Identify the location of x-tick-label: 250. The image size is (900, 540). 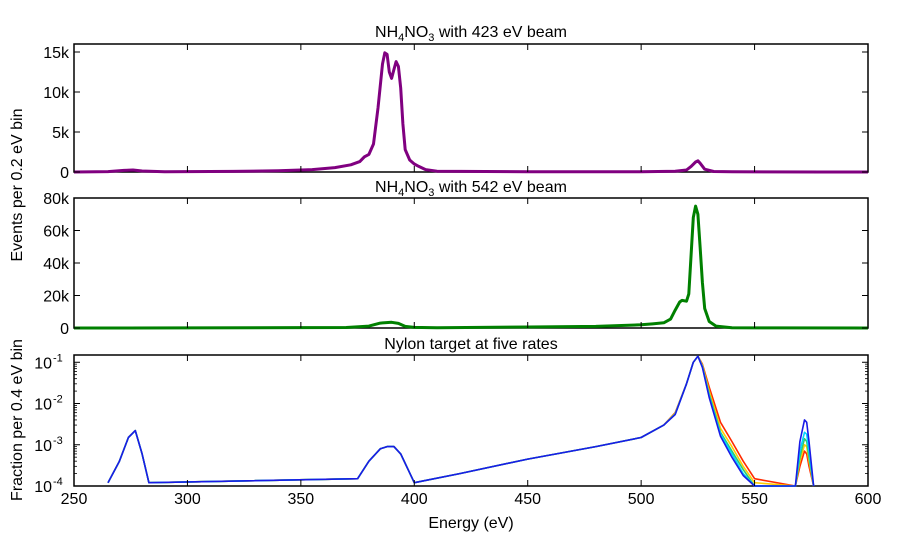
(74, 499).